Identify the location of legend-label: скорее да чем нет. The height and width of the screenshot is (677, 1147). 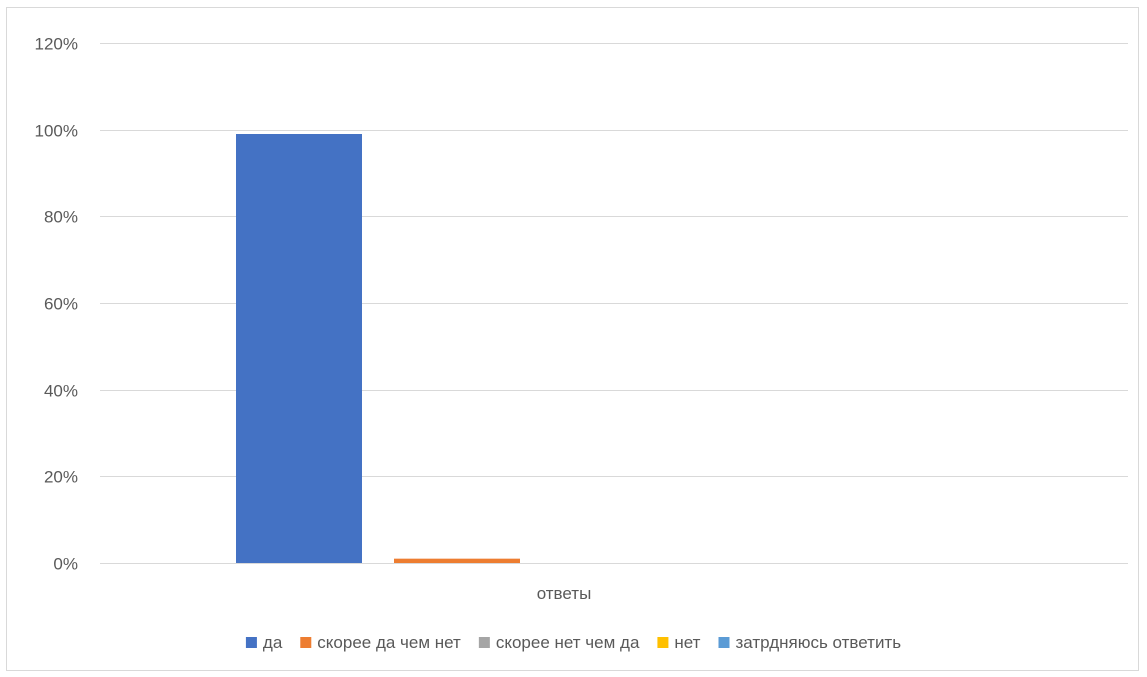
(389, 642).